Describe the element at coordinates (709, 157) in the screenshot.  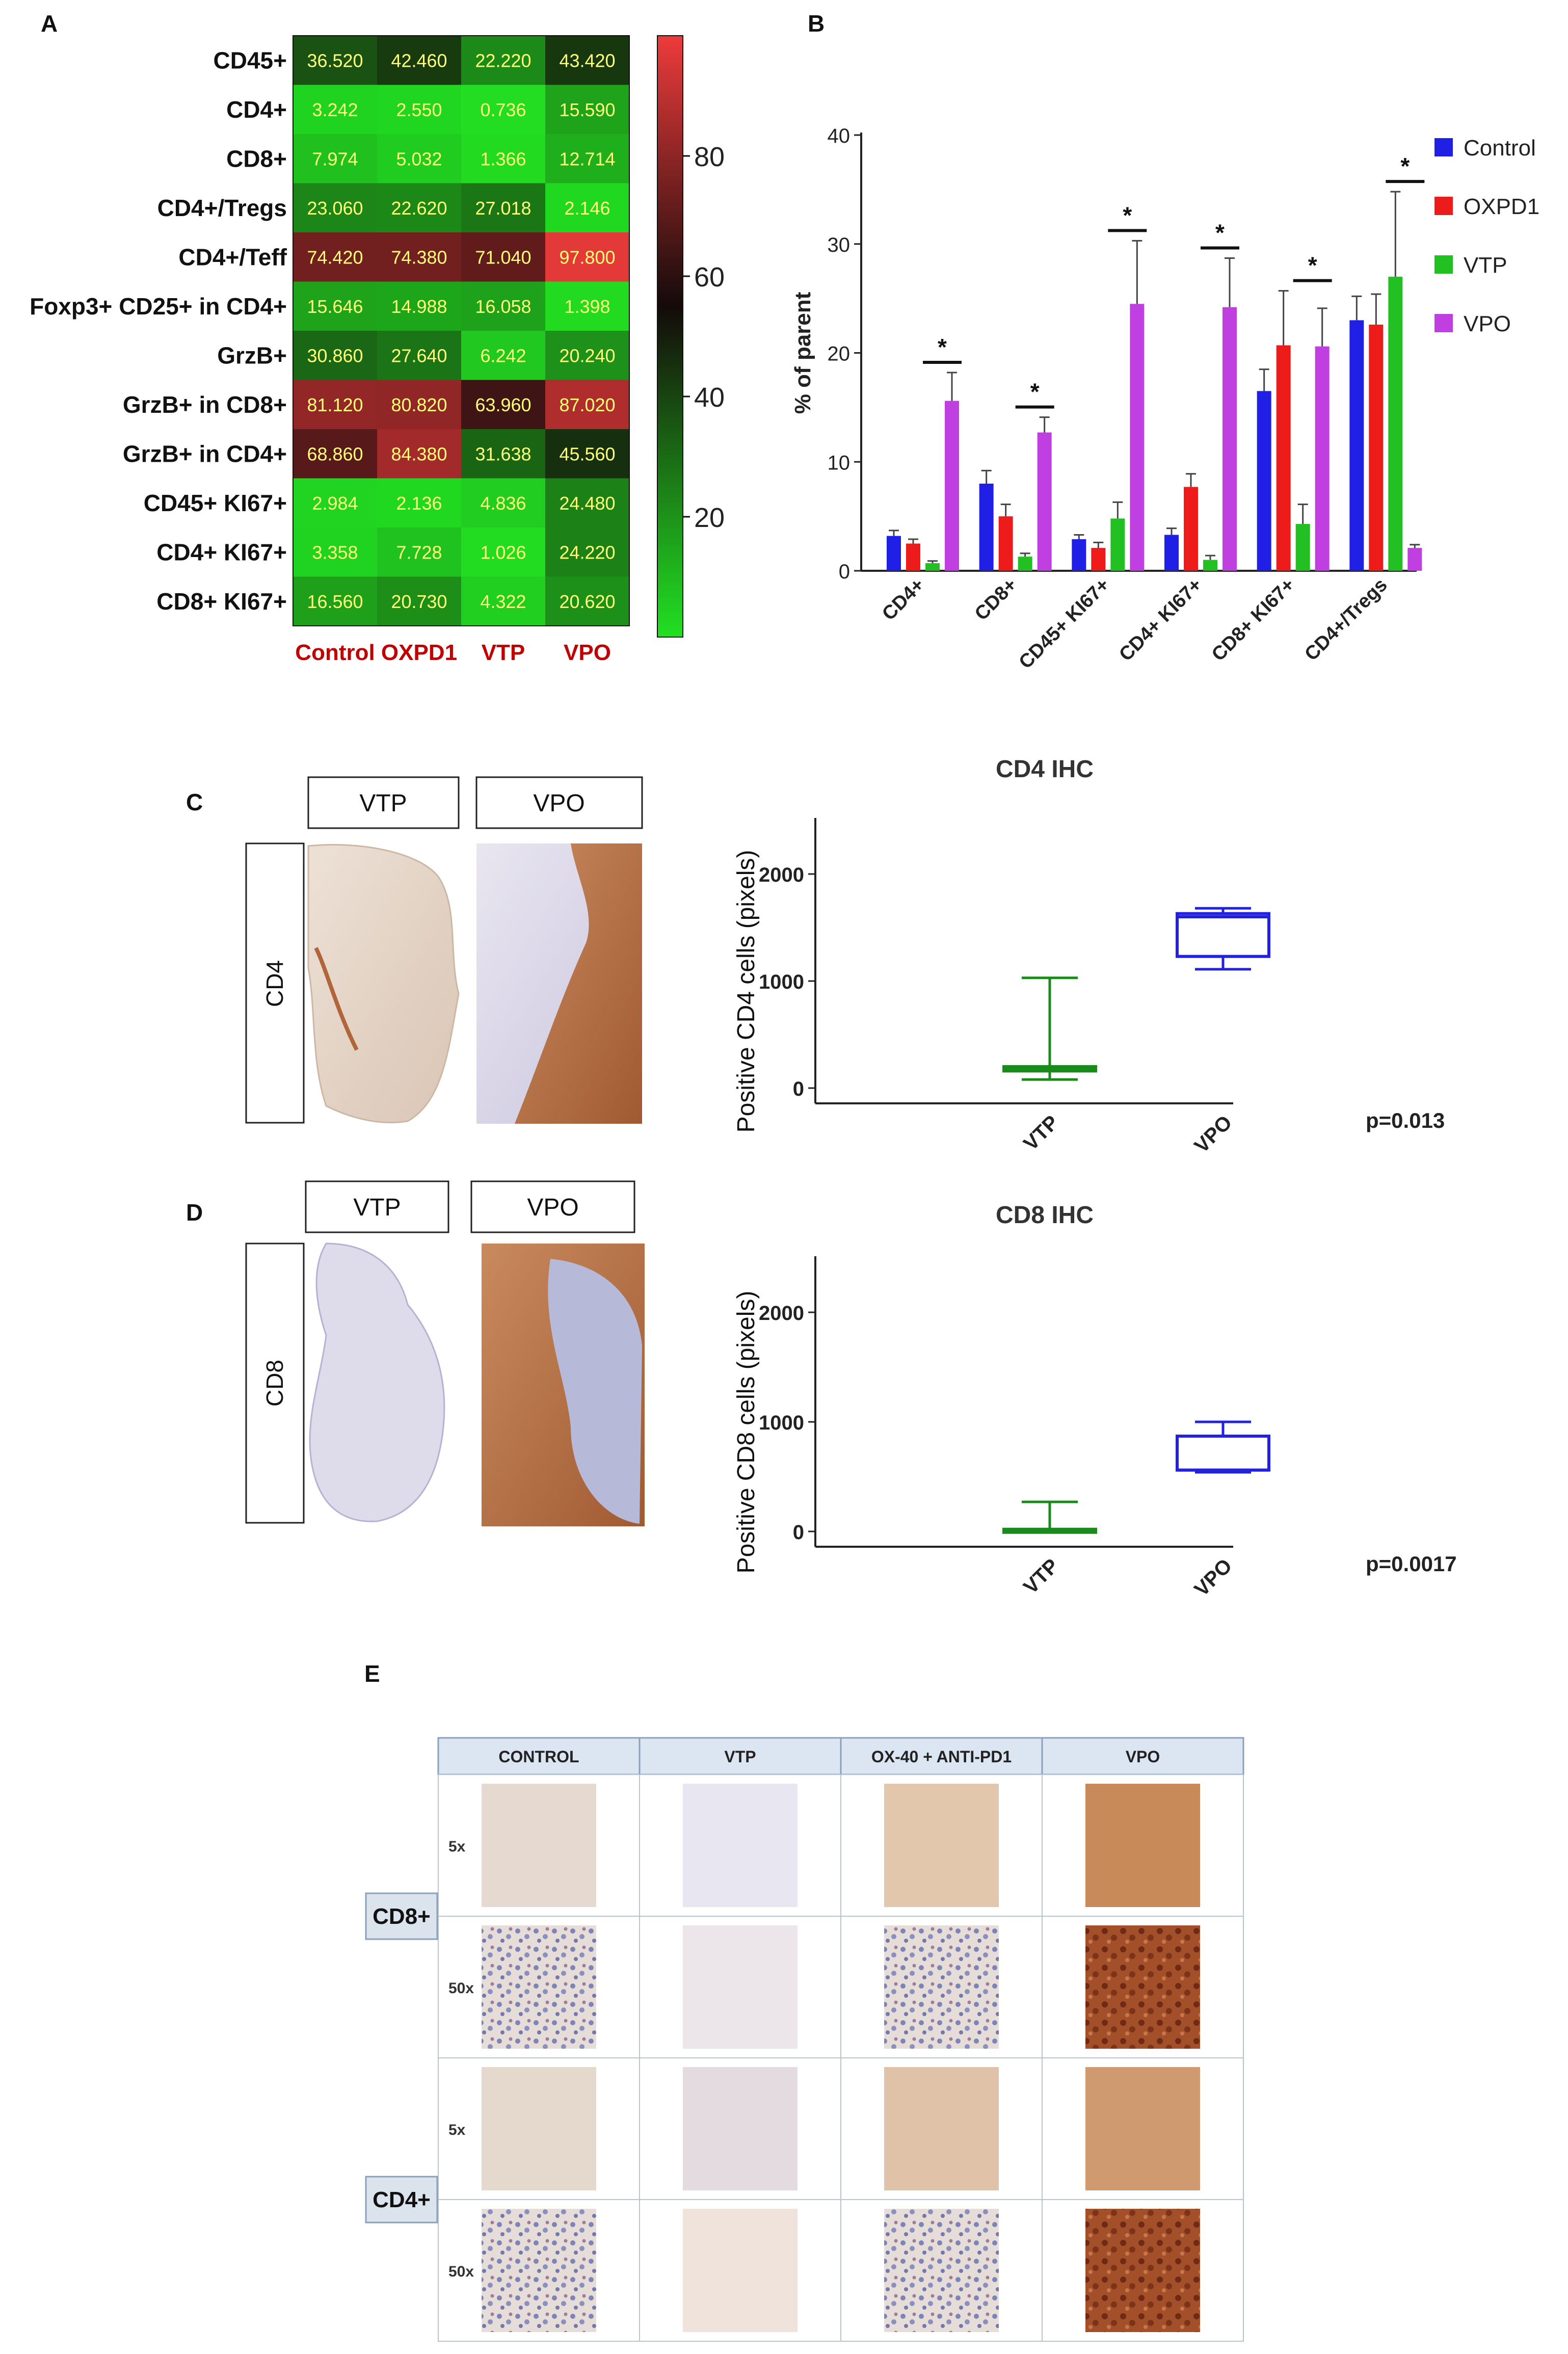
I see `colorbar-tick-label: 80` at that location.